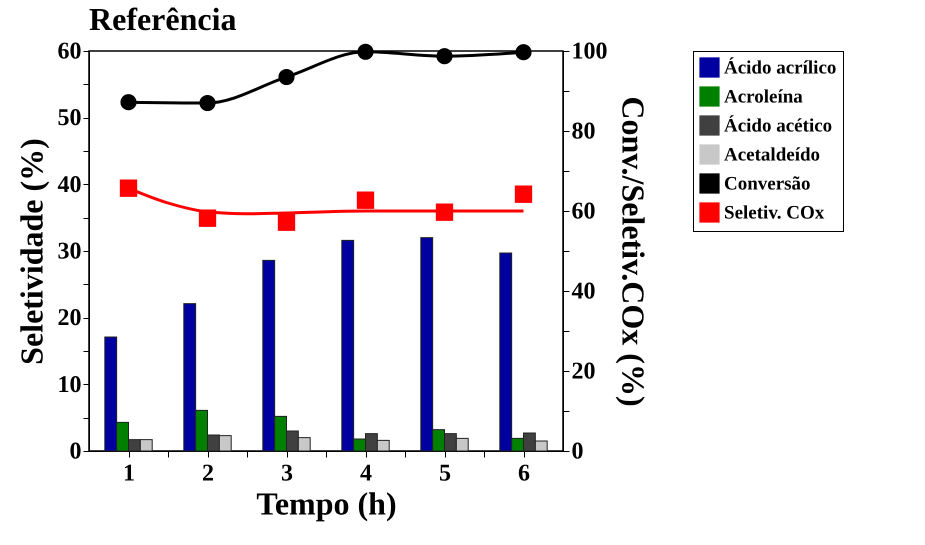 The height and width of the screenshot is (545, 925). Describe the element at coordinates (764, 97) in the screenshot. I see `legend-label: Acroleína` at that location.